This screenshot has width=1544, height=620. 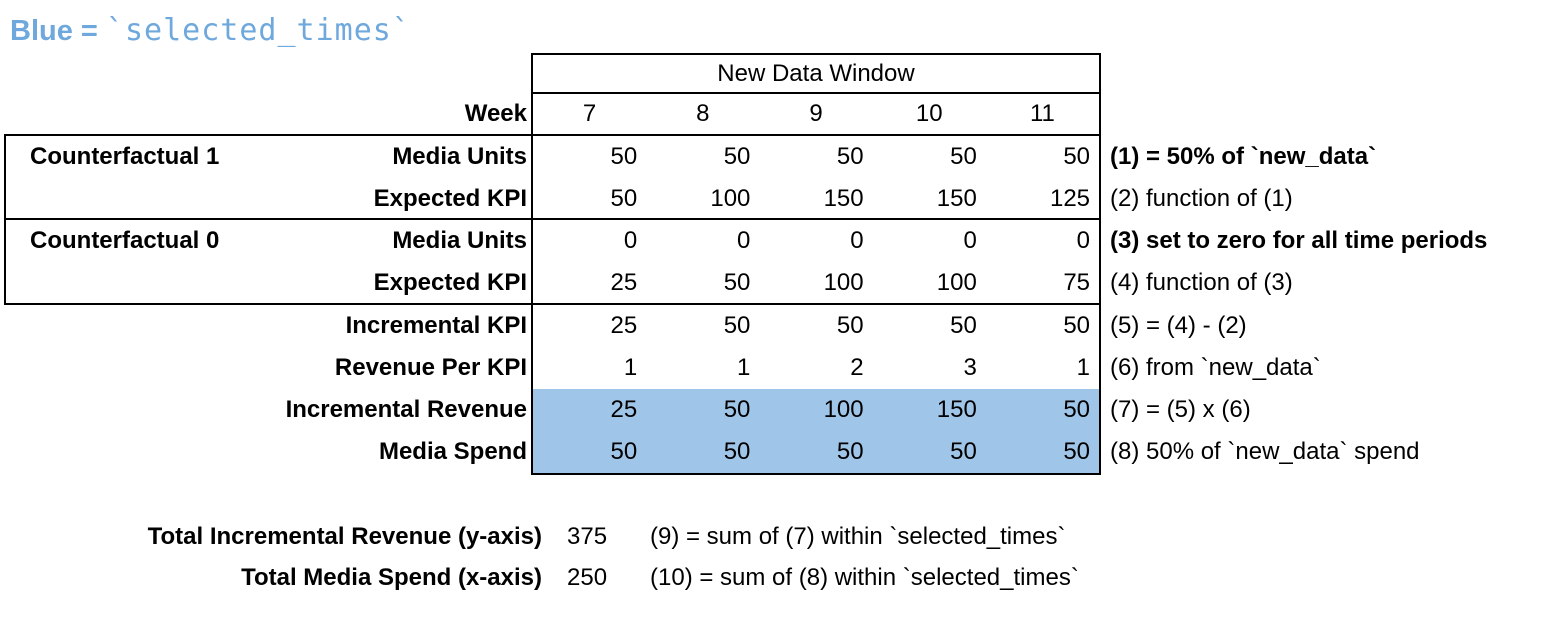 What do you see at coordinates (1299, 240) in the screenshot?
I see `row-annotation: (3) set to zero for all time periods` at bounding box center [1299, 240].